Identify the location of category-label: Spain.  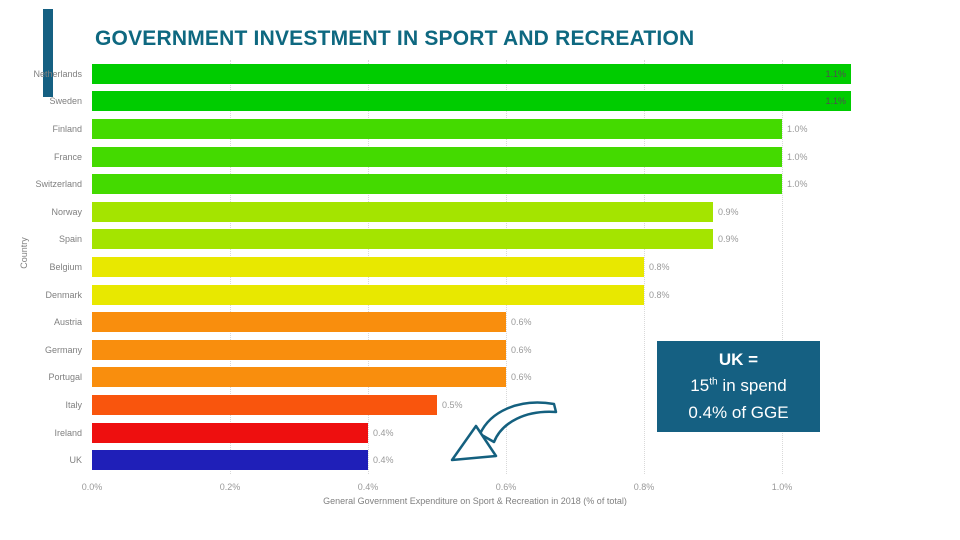
(70, 239).